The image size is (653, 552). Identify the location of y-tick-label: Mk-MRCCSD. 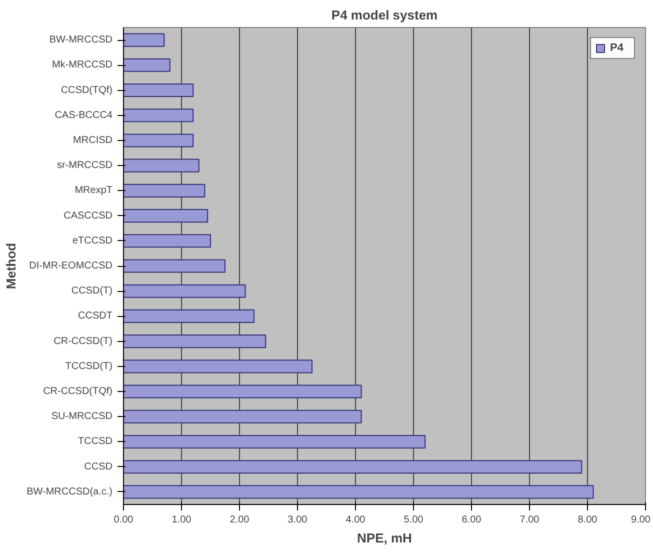
(82, 65).